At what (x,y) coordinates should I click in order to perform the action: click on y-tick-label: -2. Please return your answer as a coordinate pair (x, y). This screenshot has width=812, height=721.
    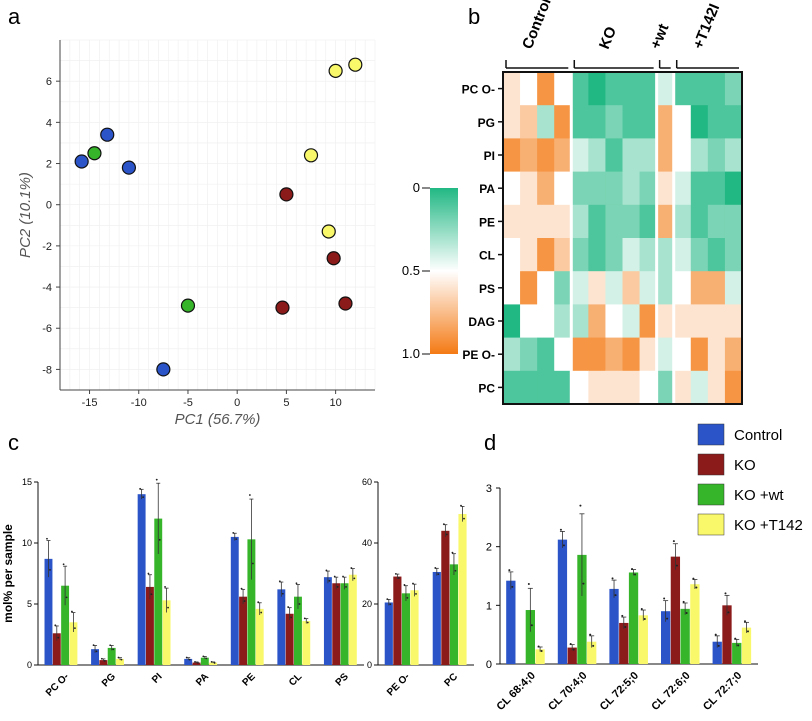
    Looking at the image, I should click on (47, 247).